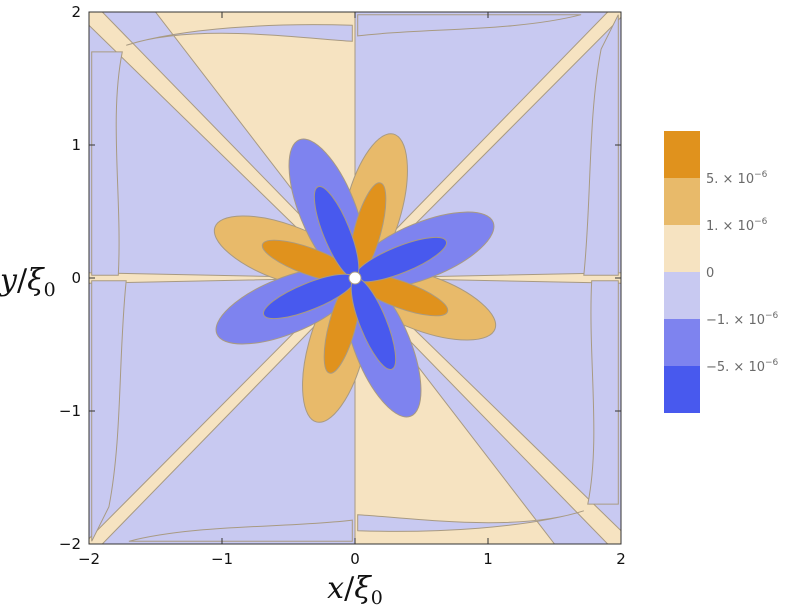 Image resolution: width=790 pixels, height=609 pixels. What do you see at coordinates (76, 12) in the screenshot?
I see `y-tick-label: 2` at bounding box center [76, 12].